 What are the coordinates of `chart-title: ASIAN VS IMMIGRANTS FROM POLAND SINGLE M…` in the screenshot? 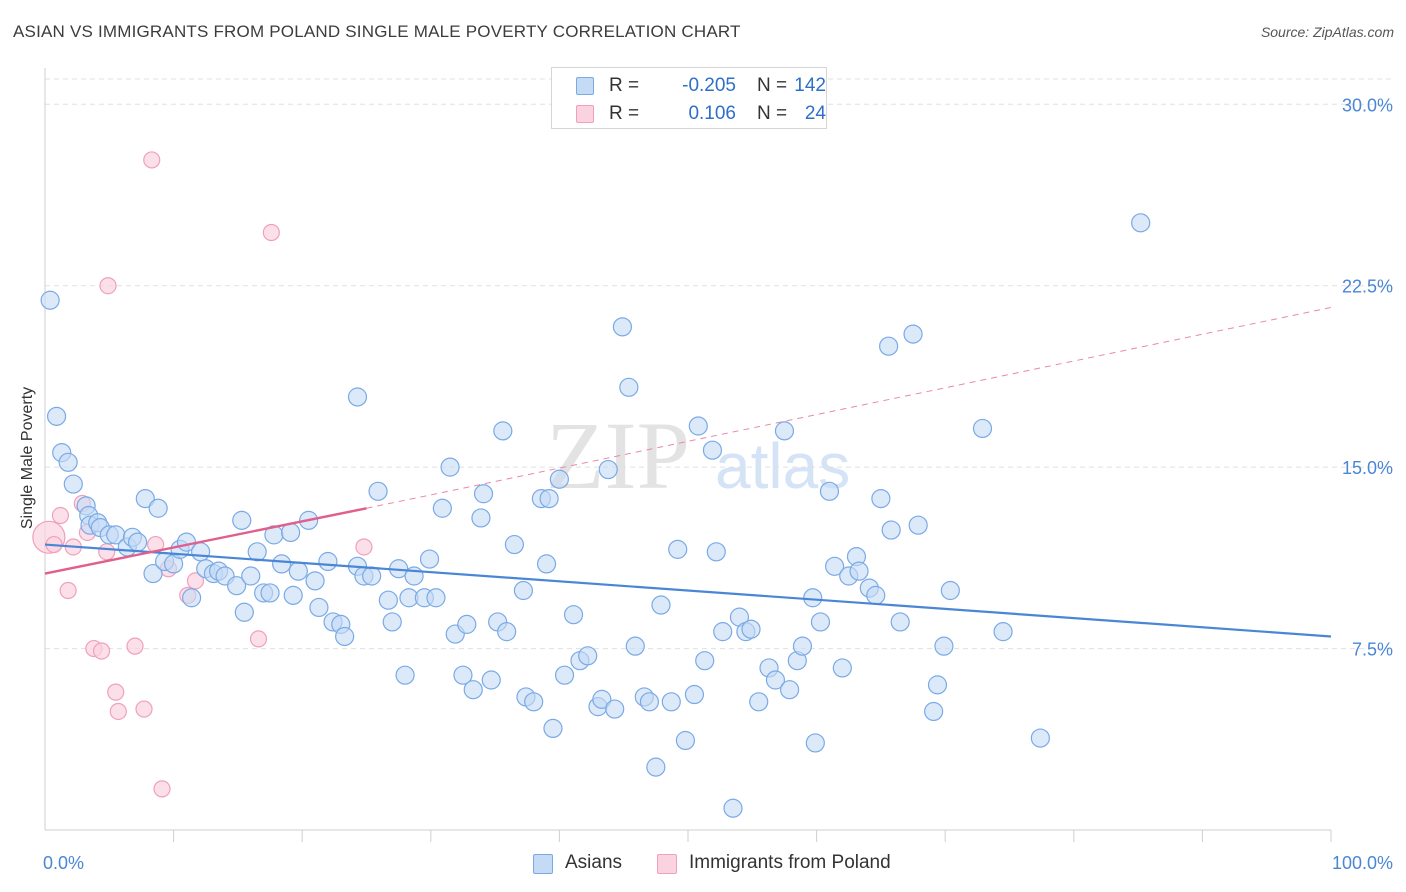 It's located at (377, 31).